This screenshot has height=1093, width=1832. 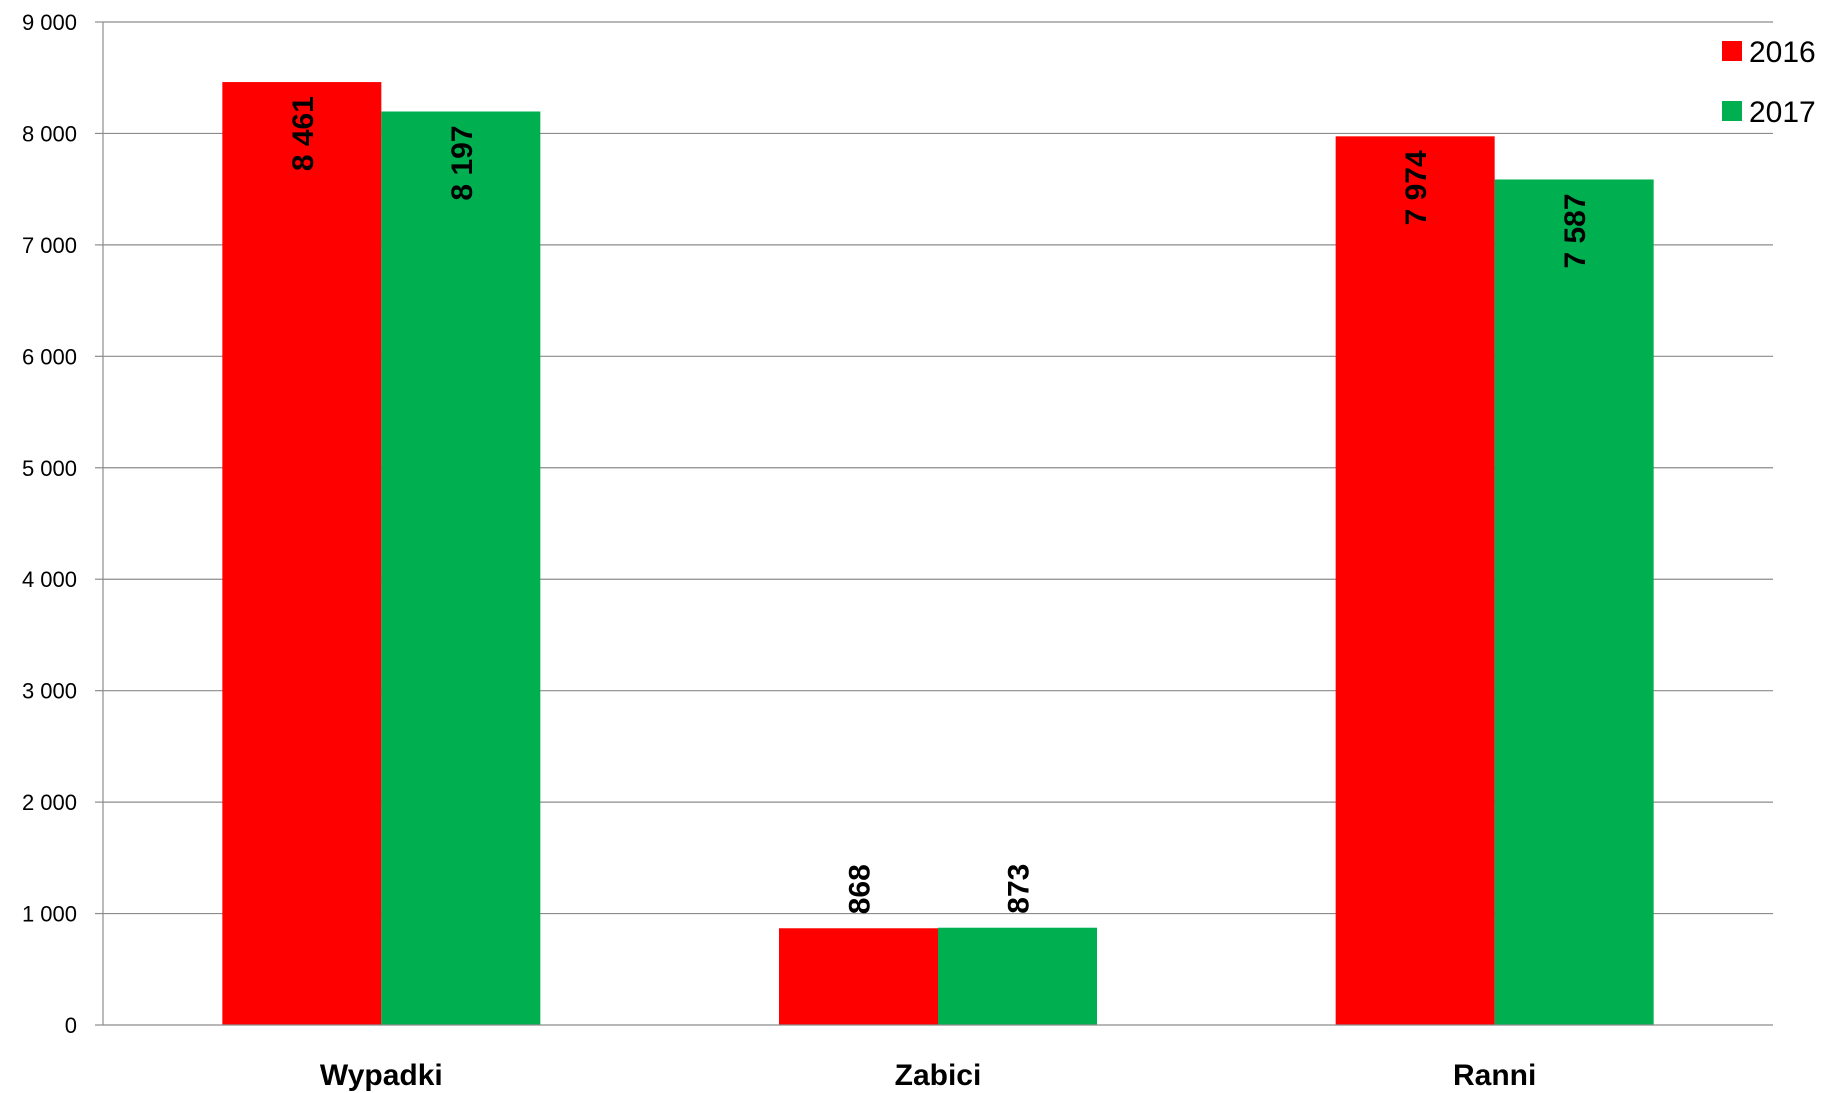 I want to click on bar-2016-ranni, so click(x=1415, y=581).